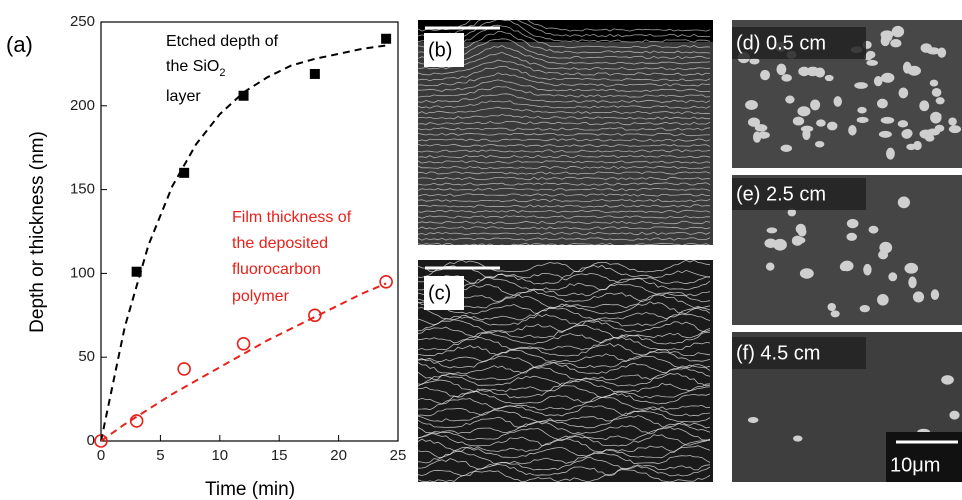 This screenshot has height=500, width=962. I want to click on y-tick-label: 100, so click(82, 272).